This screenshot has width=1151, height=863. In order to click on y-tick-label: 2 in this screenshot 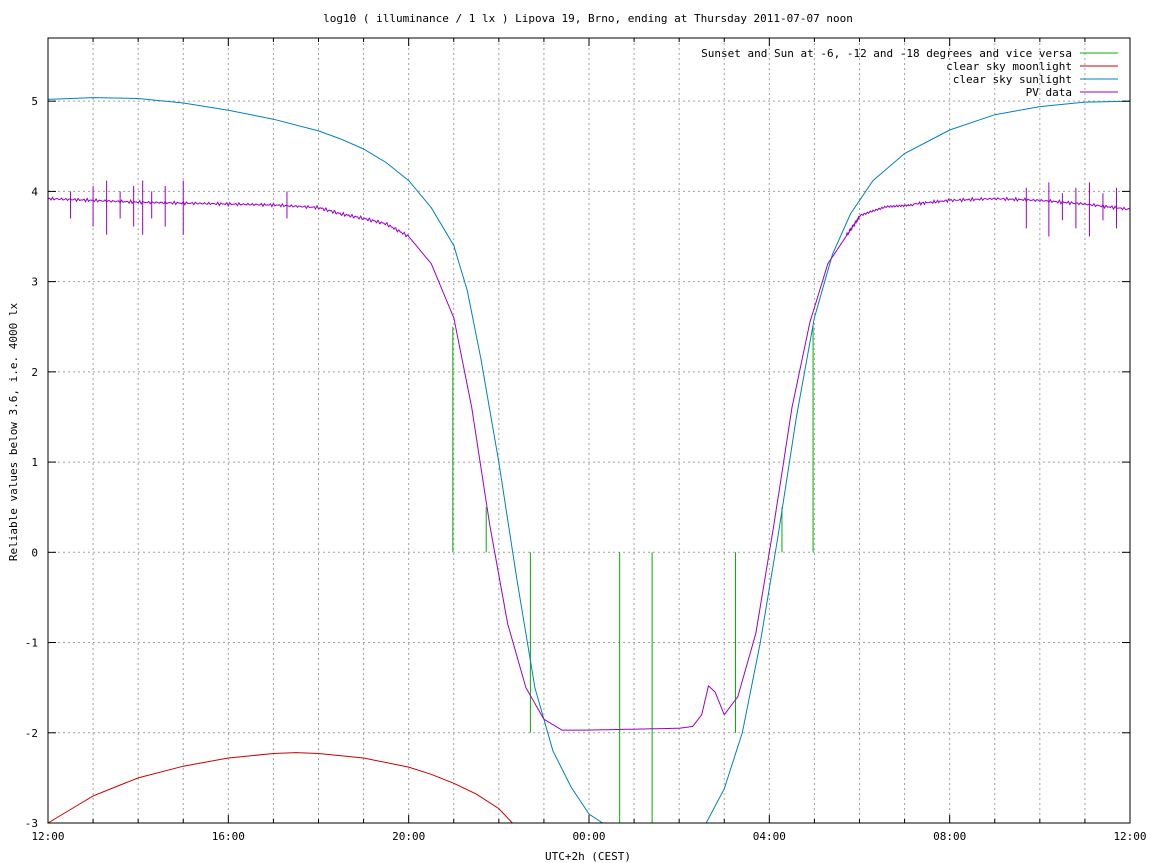, I will do `click(34, 372)`.